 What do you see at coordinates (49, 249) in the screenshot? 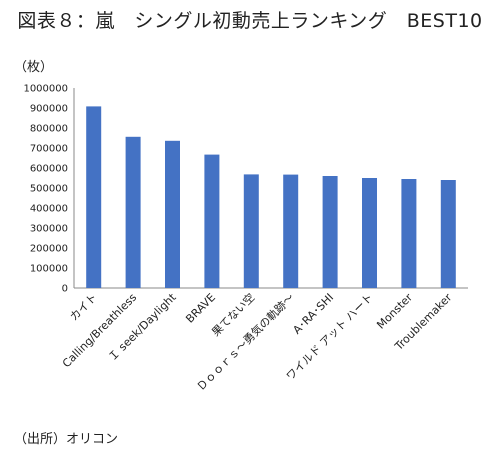
I see `y-tick-label: 200000` at bounding box center [49, 249].